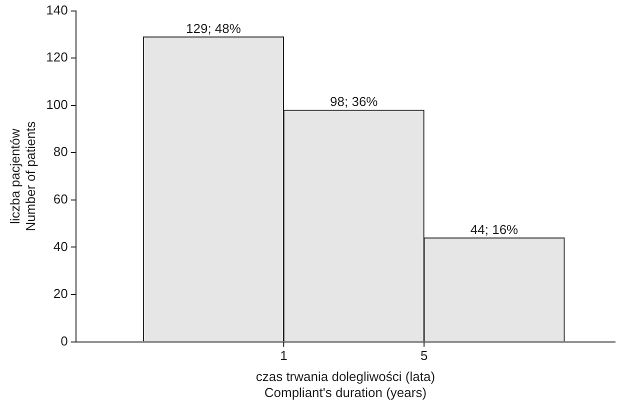  Describe the element at coordinates (214, 28) in the screenshot. I see `data-label: 129; 48%` at that location.